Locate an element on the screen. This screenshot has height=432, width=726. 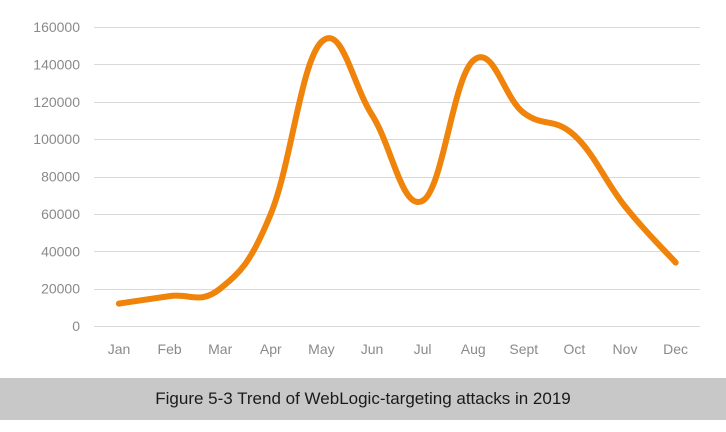
x-tick-label: Nov is located at coordinates (625, 349).